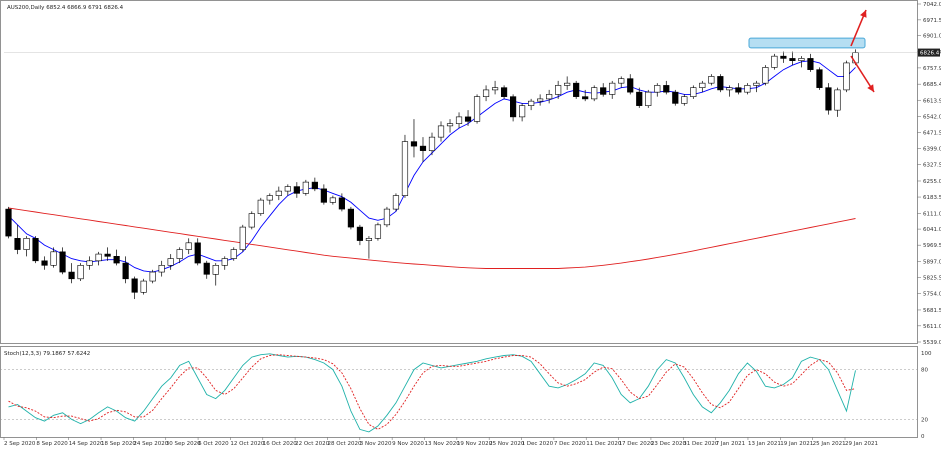  Describe the element at coordinates (86, 444) in the screenshot. I see `x-tick-label: 14 Sep 2020` at that location.